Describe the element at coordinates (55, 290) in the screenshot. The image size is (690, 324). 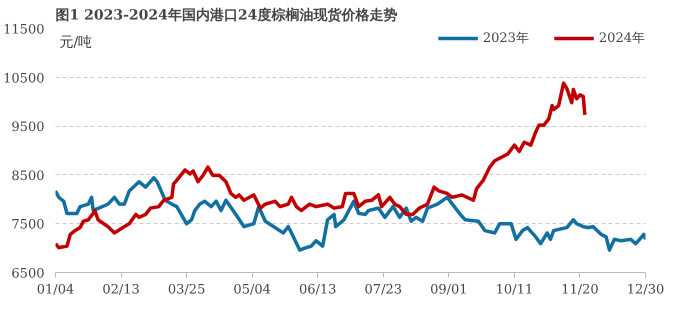
I see `x-tick-label: 01/04` at that location.